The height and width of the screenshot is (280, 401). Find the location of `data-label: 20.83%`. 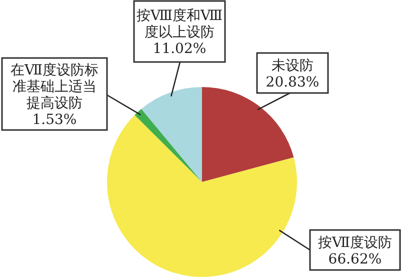

data-label: 20.83% is located at coordinates (293, 82).